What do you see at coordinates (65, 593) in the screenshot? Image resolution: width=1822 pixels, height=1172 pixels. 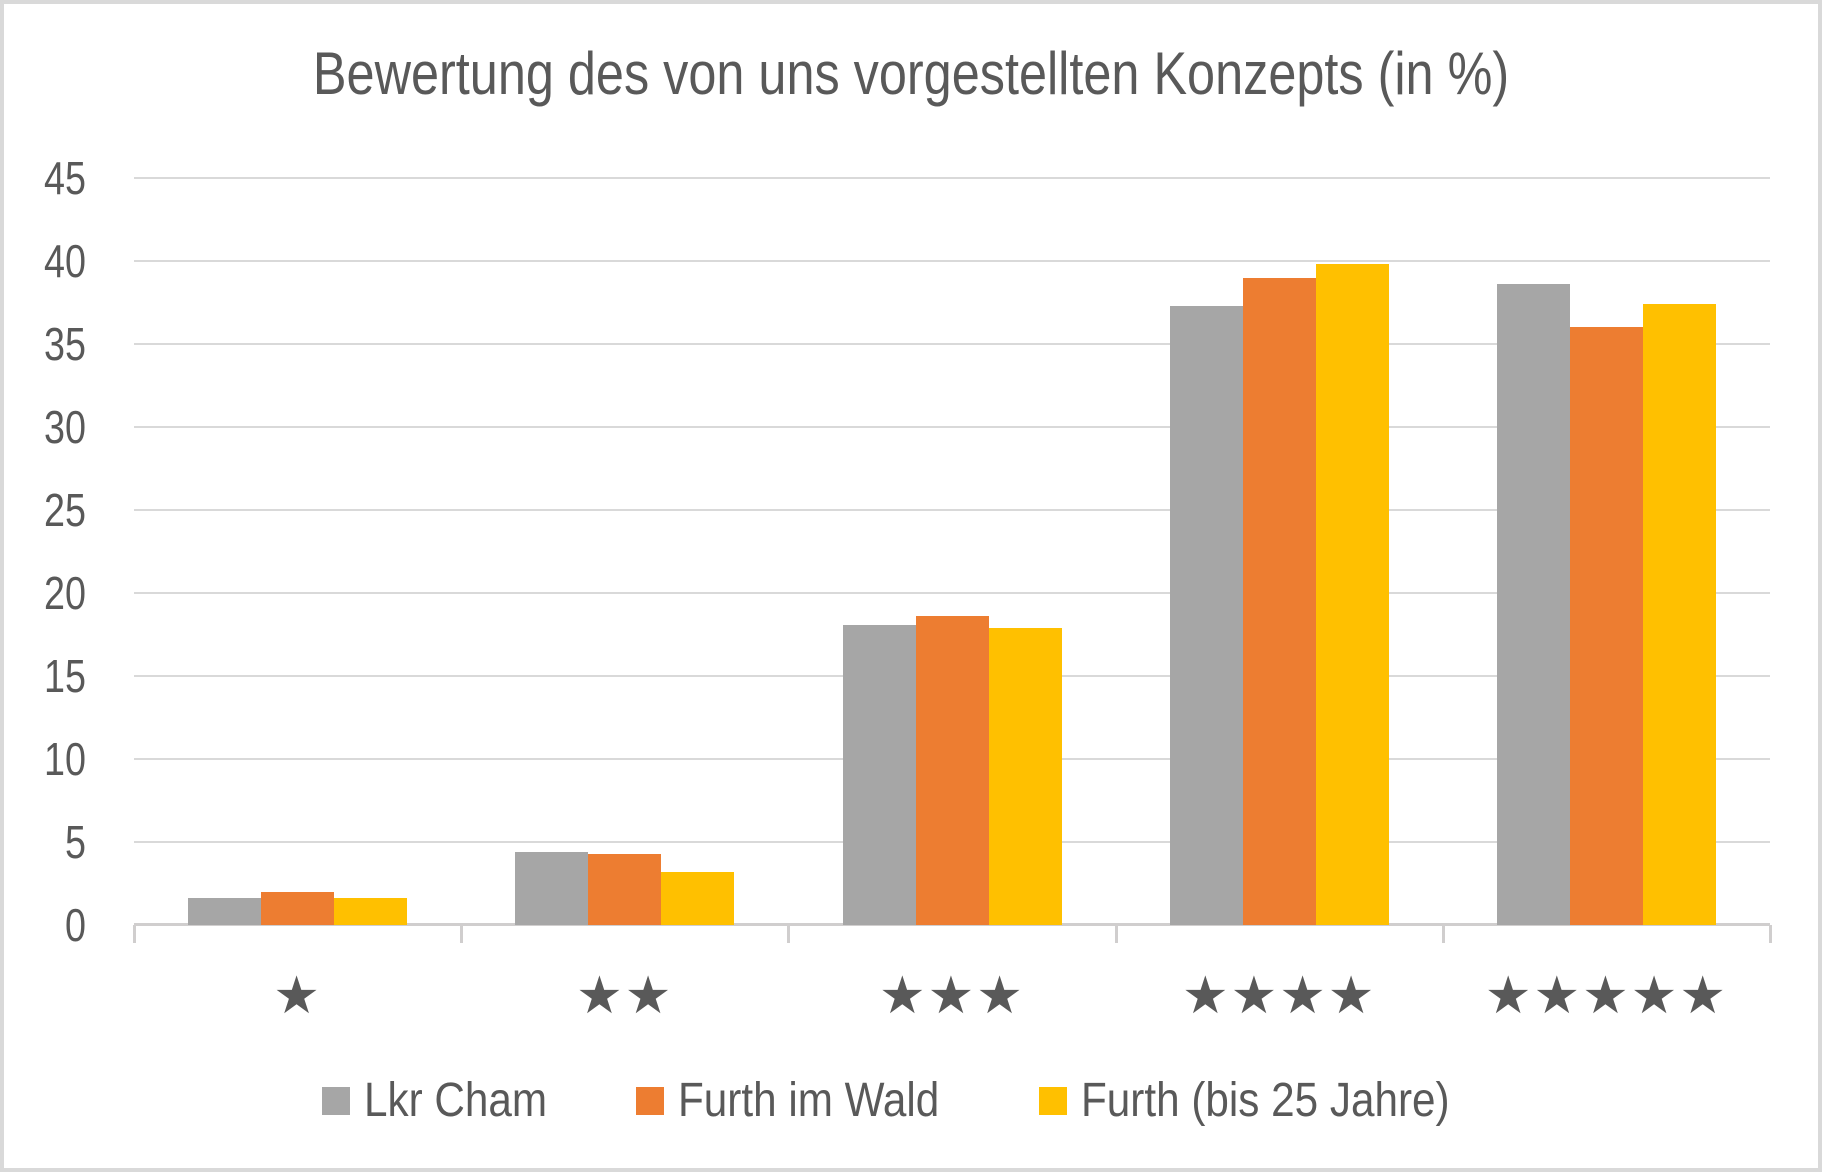 I see `y-axis-label-20: 20` at bounding box center [65, 593].